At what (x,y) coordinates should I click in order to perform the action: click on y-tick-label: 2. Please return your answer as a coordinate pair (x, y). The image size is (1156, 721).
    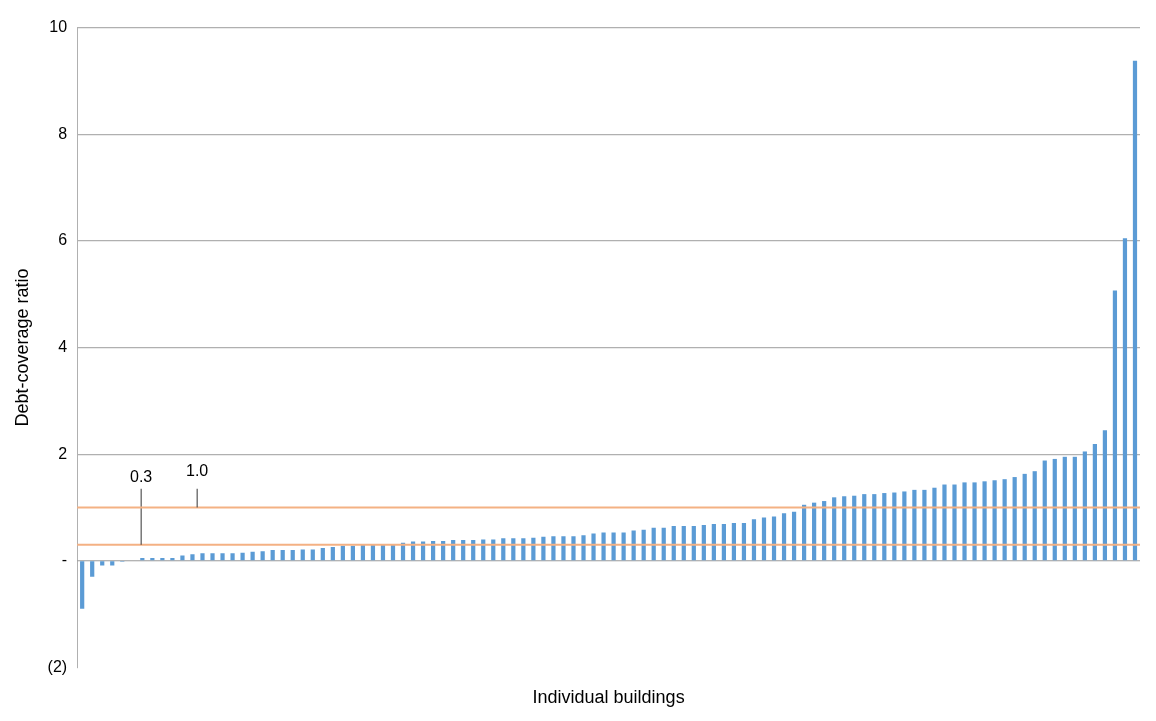
    Looking at the image, I should click on (63, 453).